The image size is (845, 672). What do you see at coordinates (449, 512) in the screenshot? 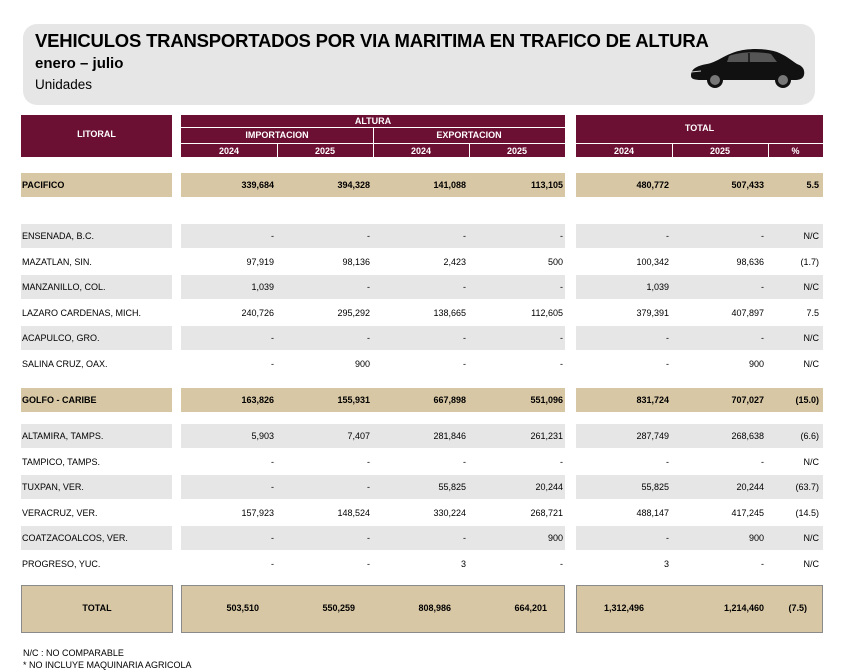
I see `row-value: 330,224` at bounding box center [449, 512].